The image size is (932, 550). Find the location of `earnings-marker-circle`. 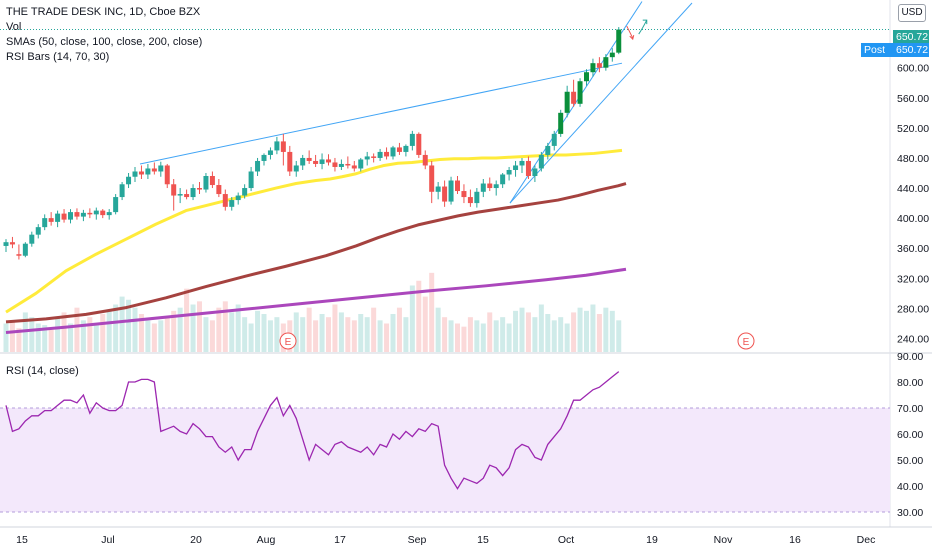

earnings-marker-circle is located at coordinates (746, 341).